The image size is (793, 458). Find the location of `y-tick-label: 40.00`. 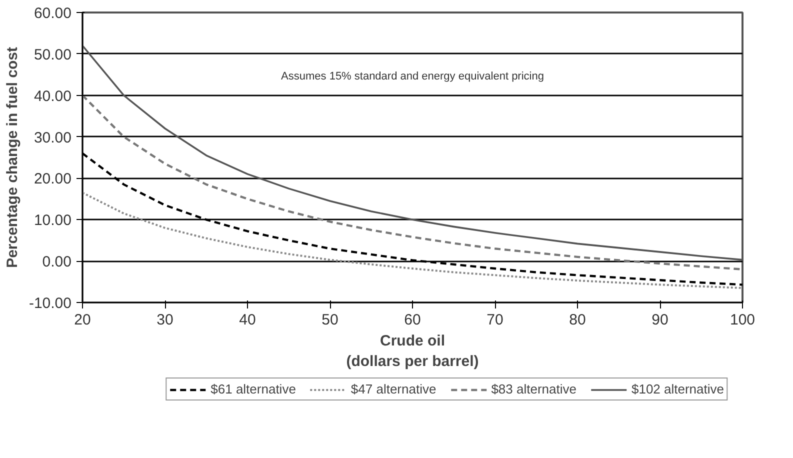

y-tick-label: 40.00 is located at coordinates (53, 96).